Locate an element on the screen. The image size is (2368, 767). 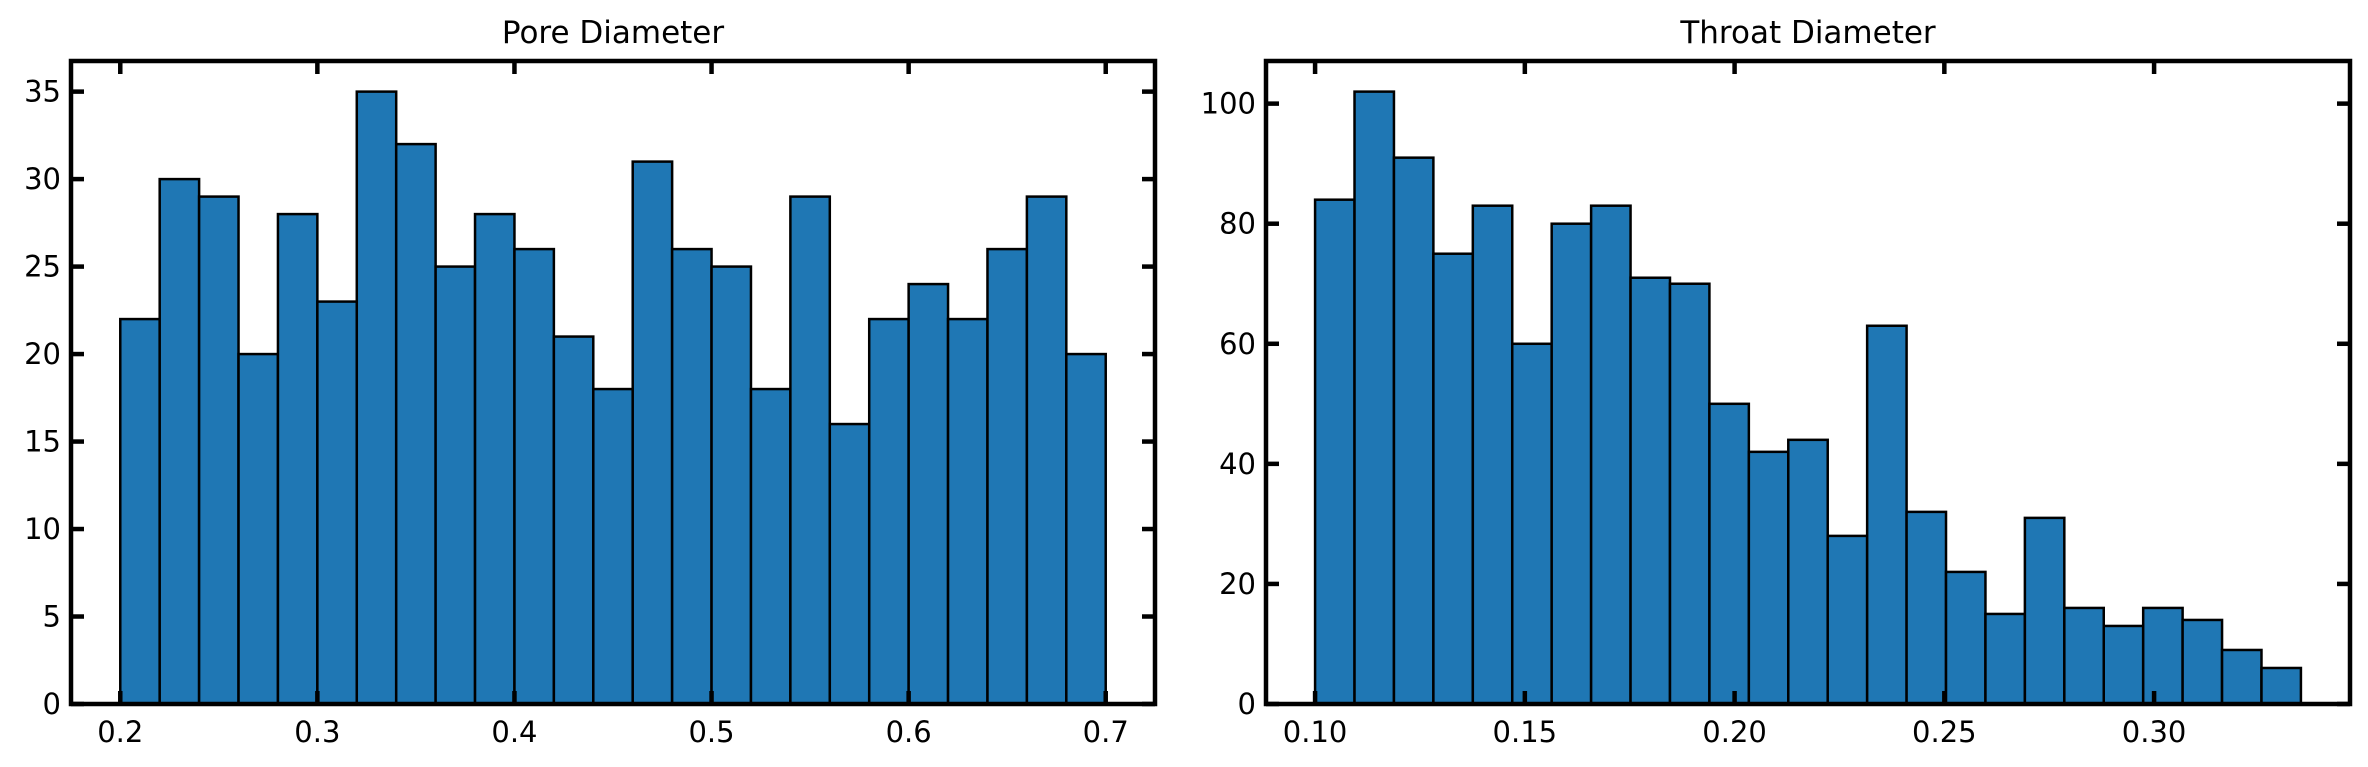
pore-diameter-ytick-label: 30 is located at coordinates (42, 179).